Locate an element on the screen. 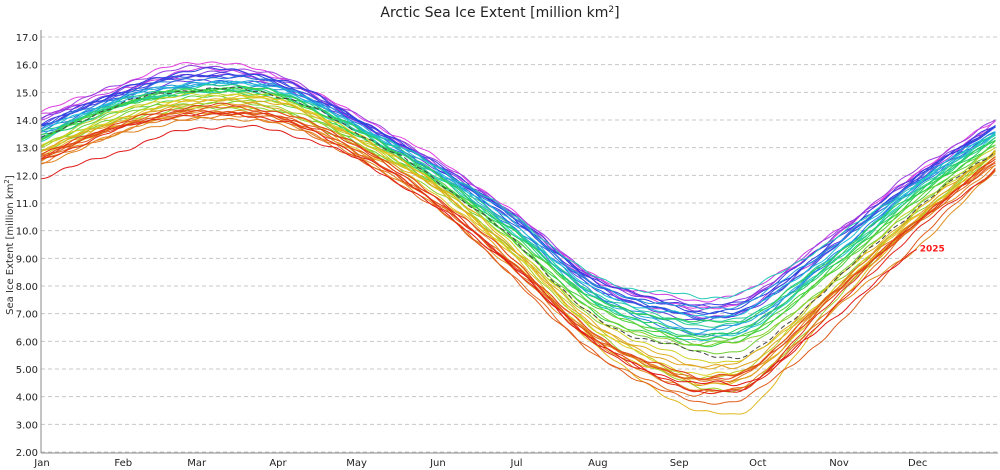  ylabel-text: Sea Ice Extent [million km is located at coordinates (10, 249).